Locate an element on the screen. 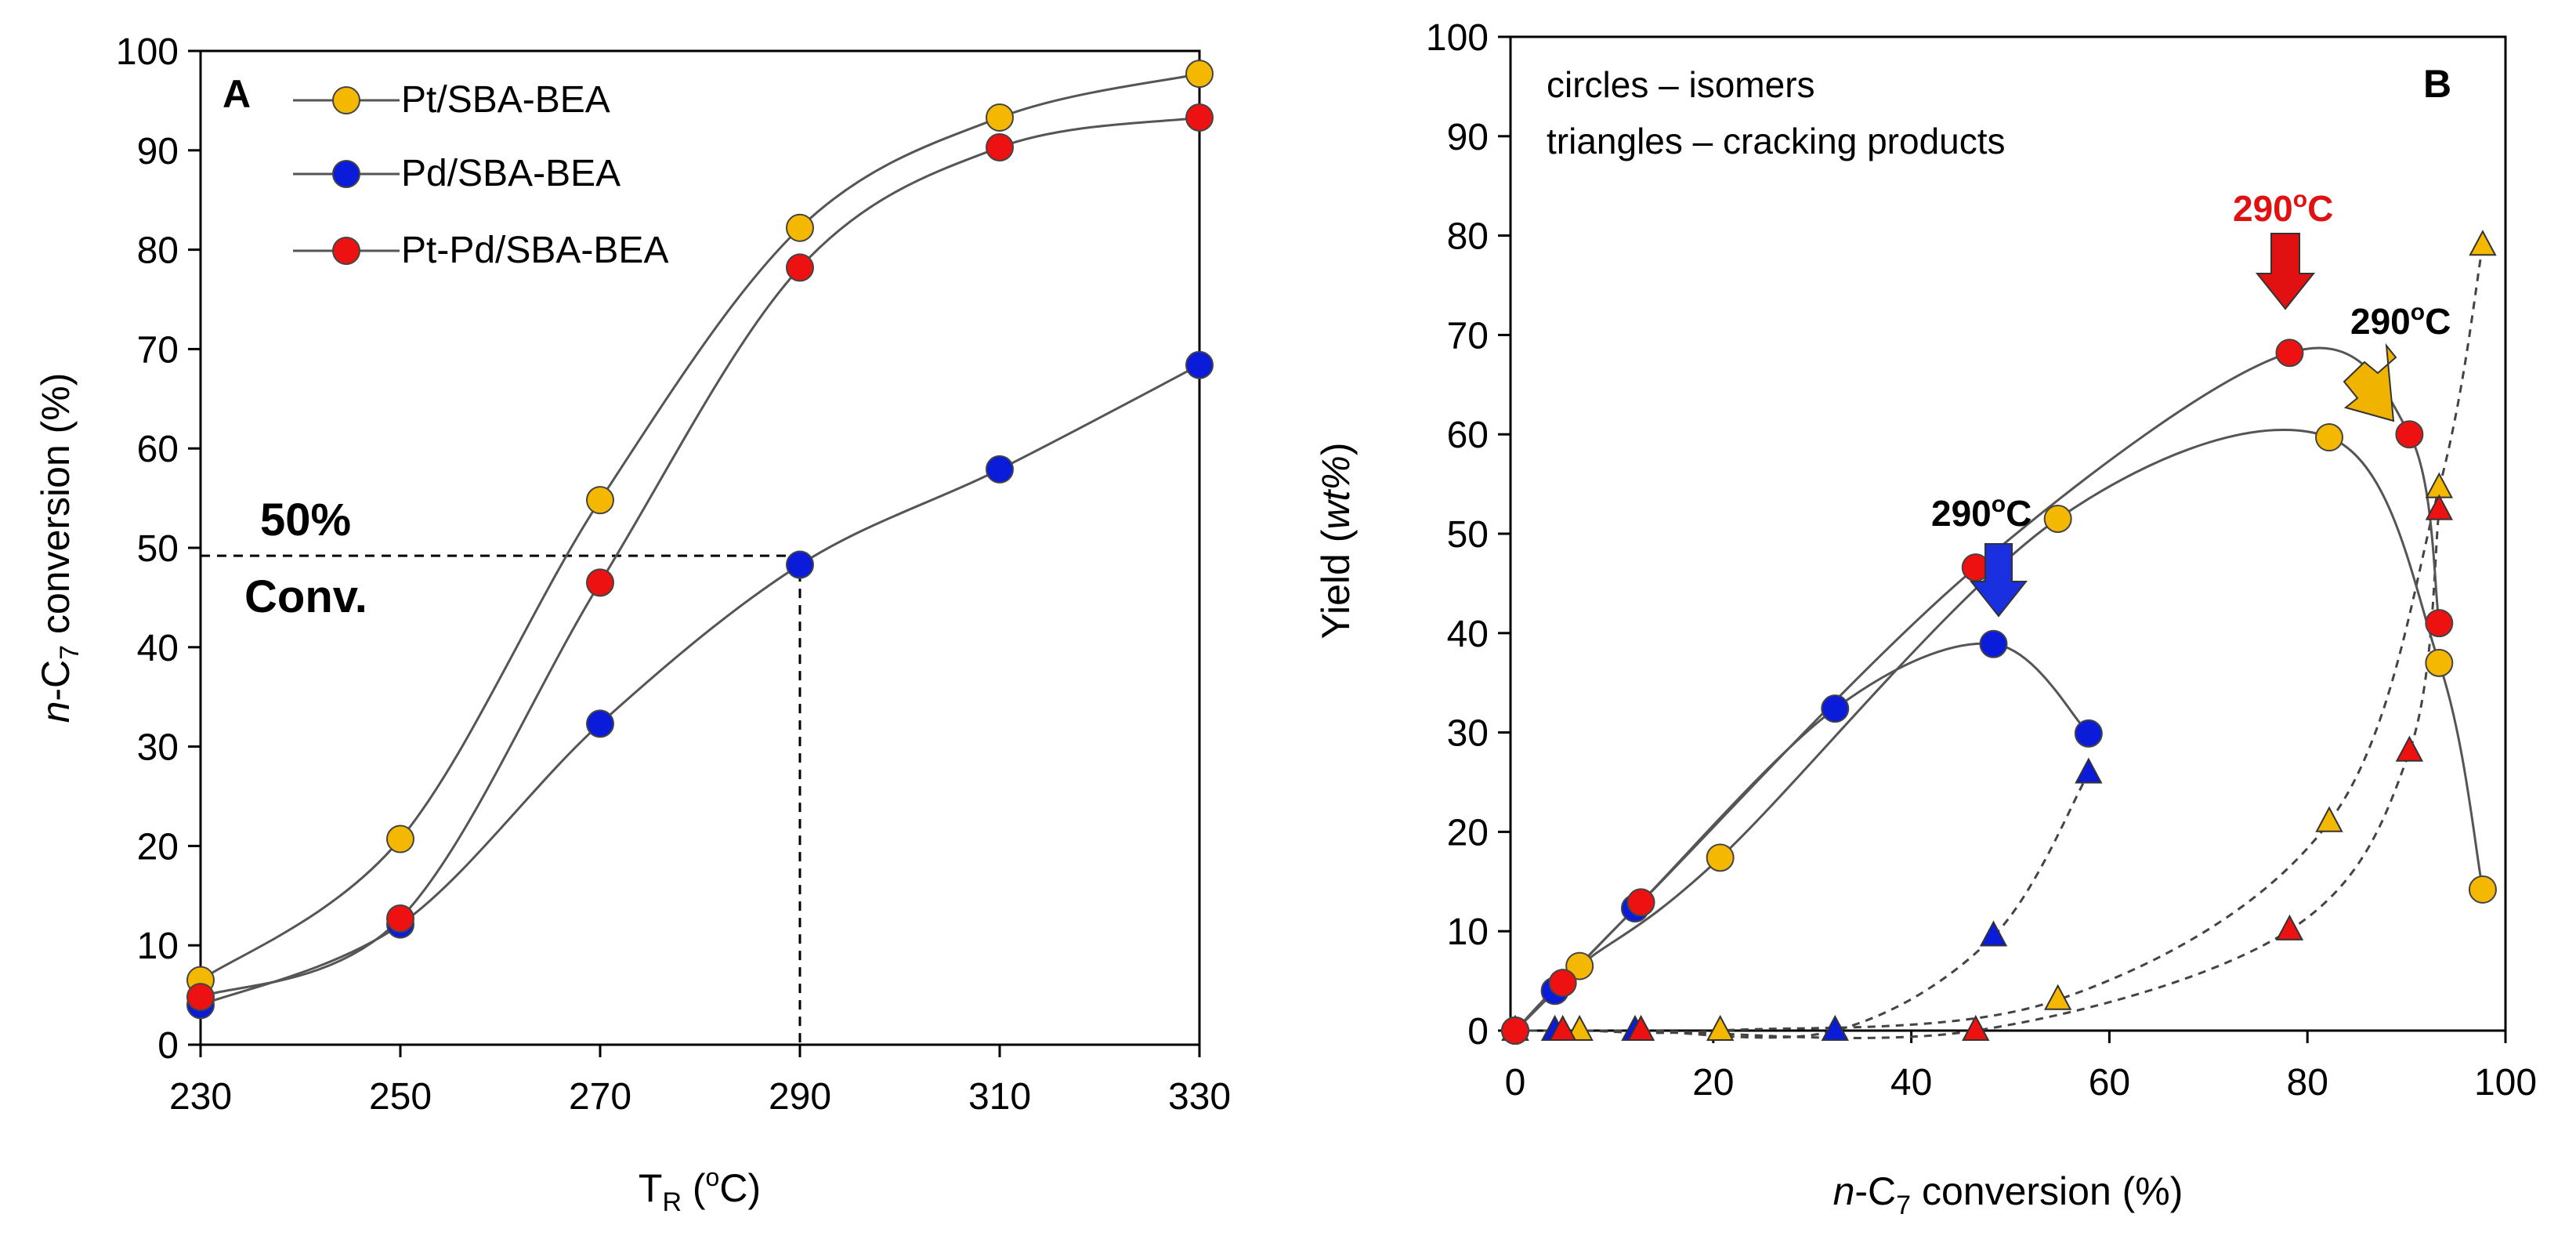  arrow-pd-290: 290oC is located at coordinates (1981, 554).